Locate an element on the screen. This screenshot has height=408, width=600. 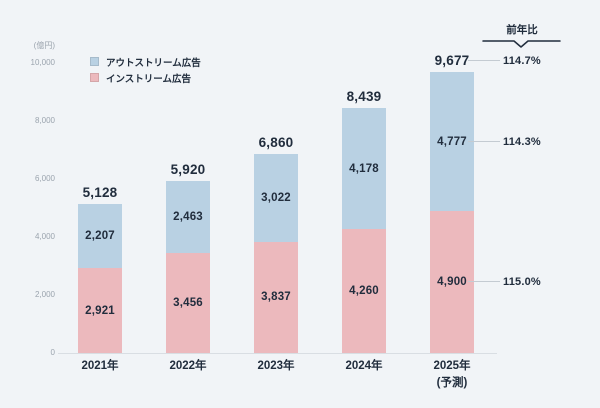
bar-2021-instream is located at coordinates (100, 310).